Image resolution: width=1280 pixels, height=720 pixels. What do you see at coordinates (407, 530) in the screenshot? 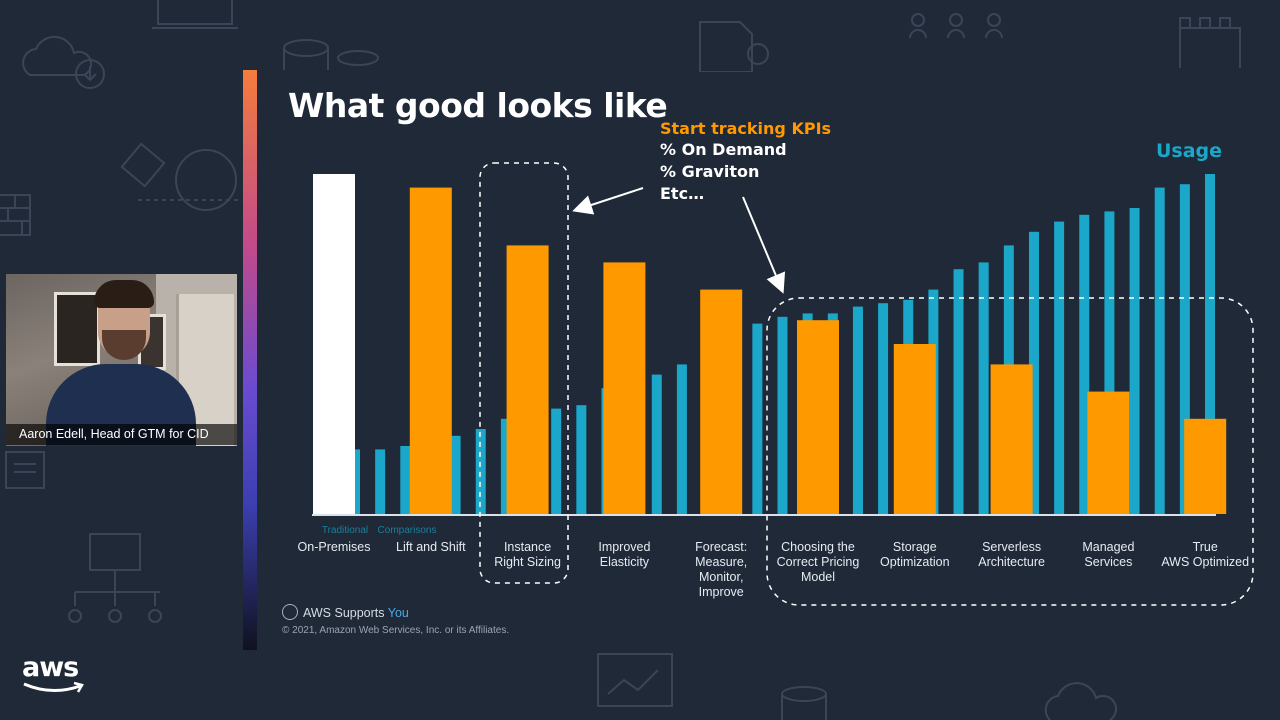
I see `legend-label: Comparisons` at bounding box center [407, 530].